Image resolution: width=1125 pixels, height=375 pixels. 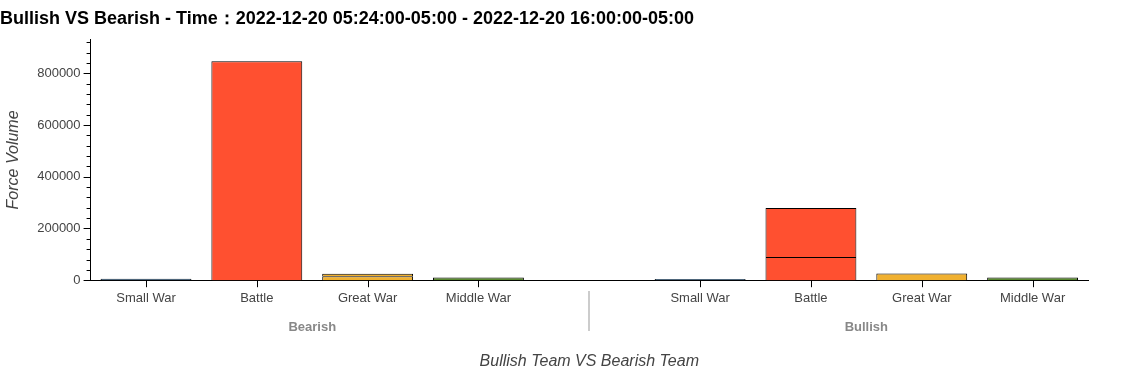 What do you see at coordinates (312, 326) in the screenshot?
I see `text: Bearish` at bounding box center [312, 326].